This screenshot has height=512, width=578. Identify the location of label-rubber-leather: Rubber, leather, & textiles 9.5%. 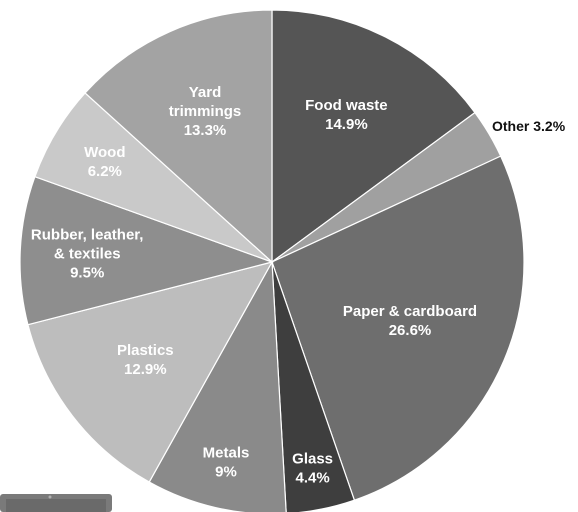
(87, 253).